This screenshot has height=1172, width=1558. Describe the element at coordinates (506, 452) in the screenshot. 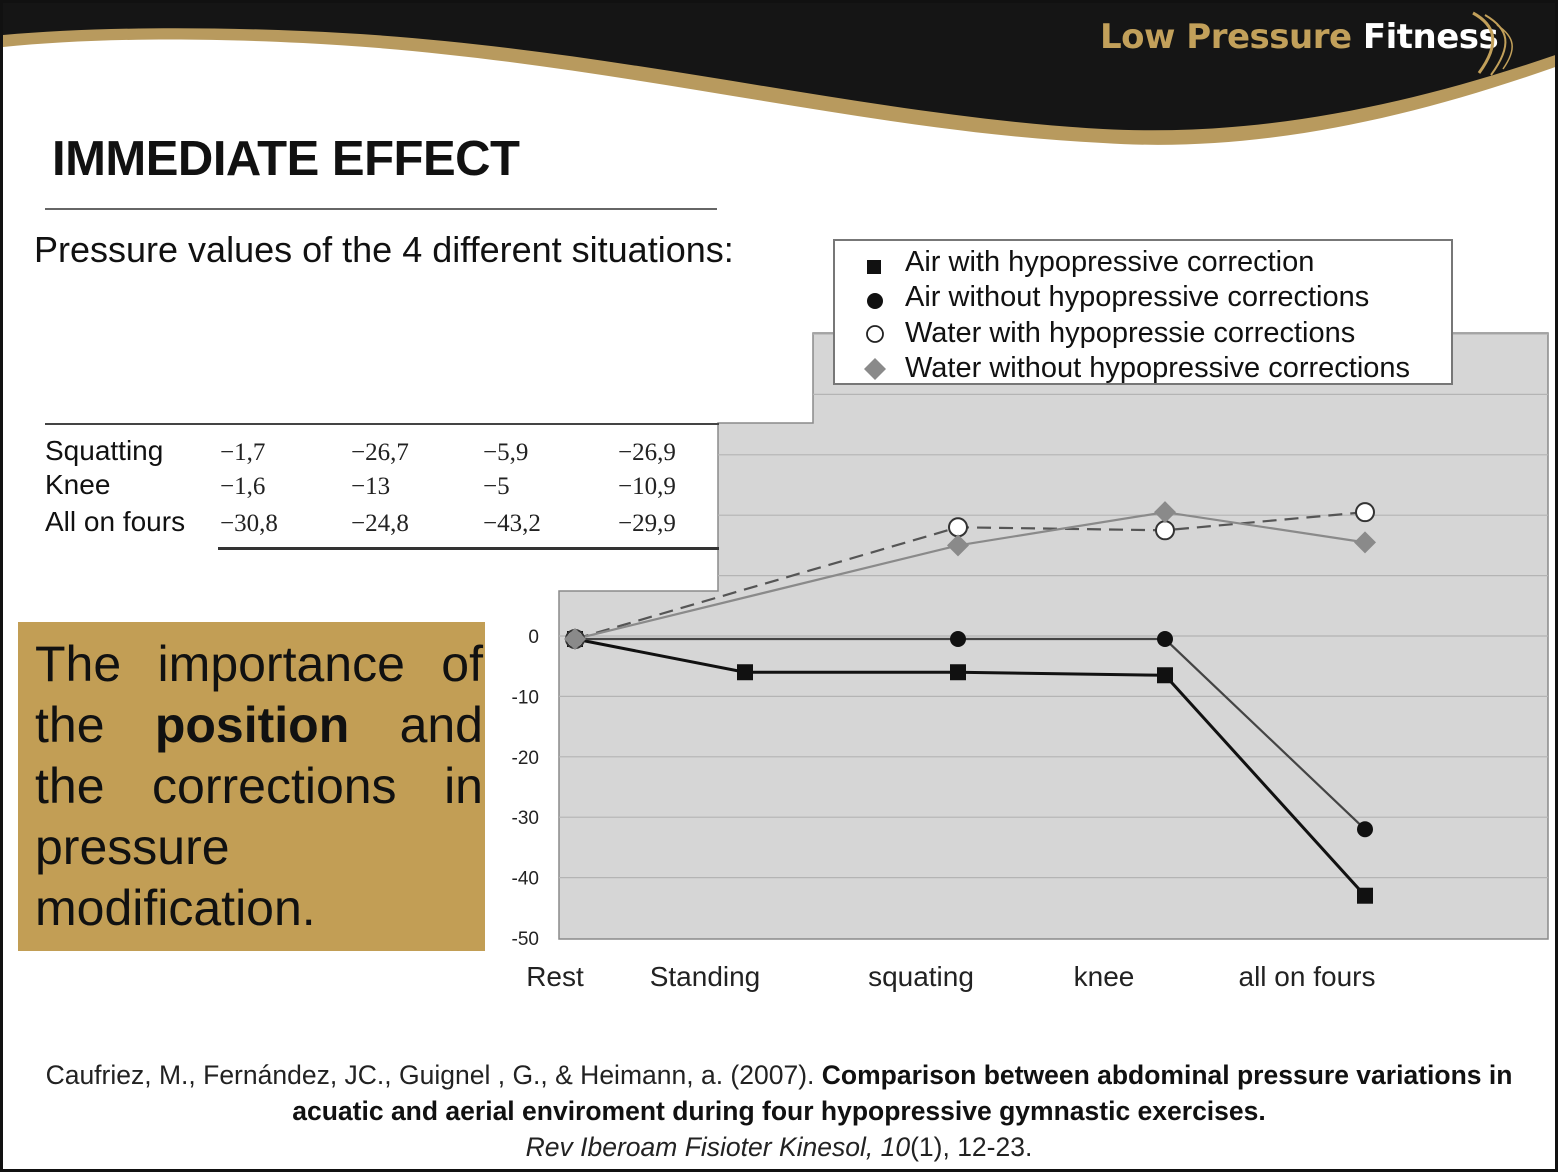

I see `table-cell: −5,9` at that location.